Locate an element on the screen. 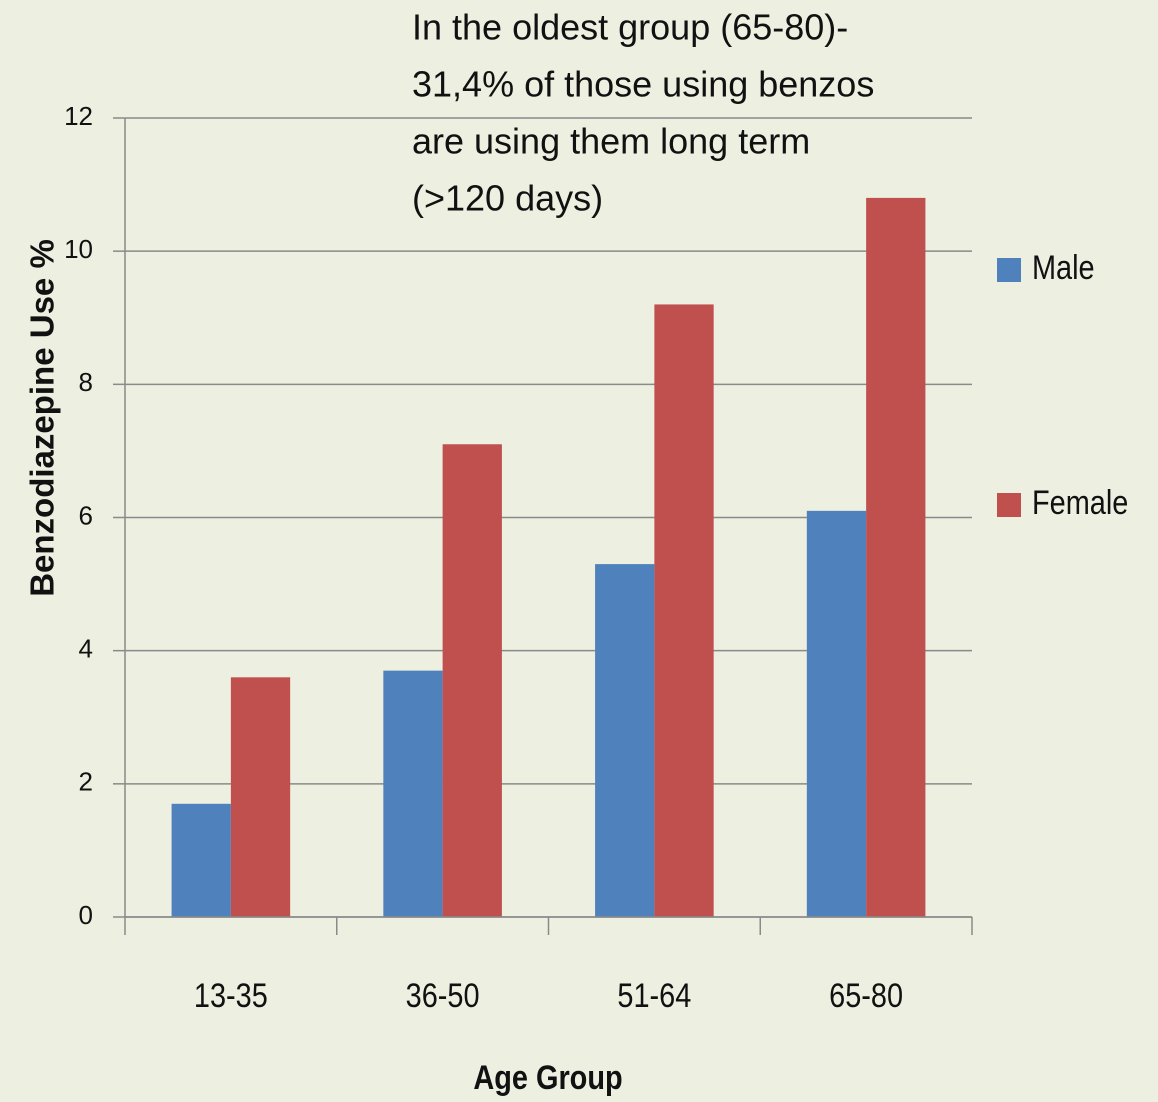 This screenshot has height=1102, width=1158. y-tick-label: 12 is located at coordinates (78, 116).